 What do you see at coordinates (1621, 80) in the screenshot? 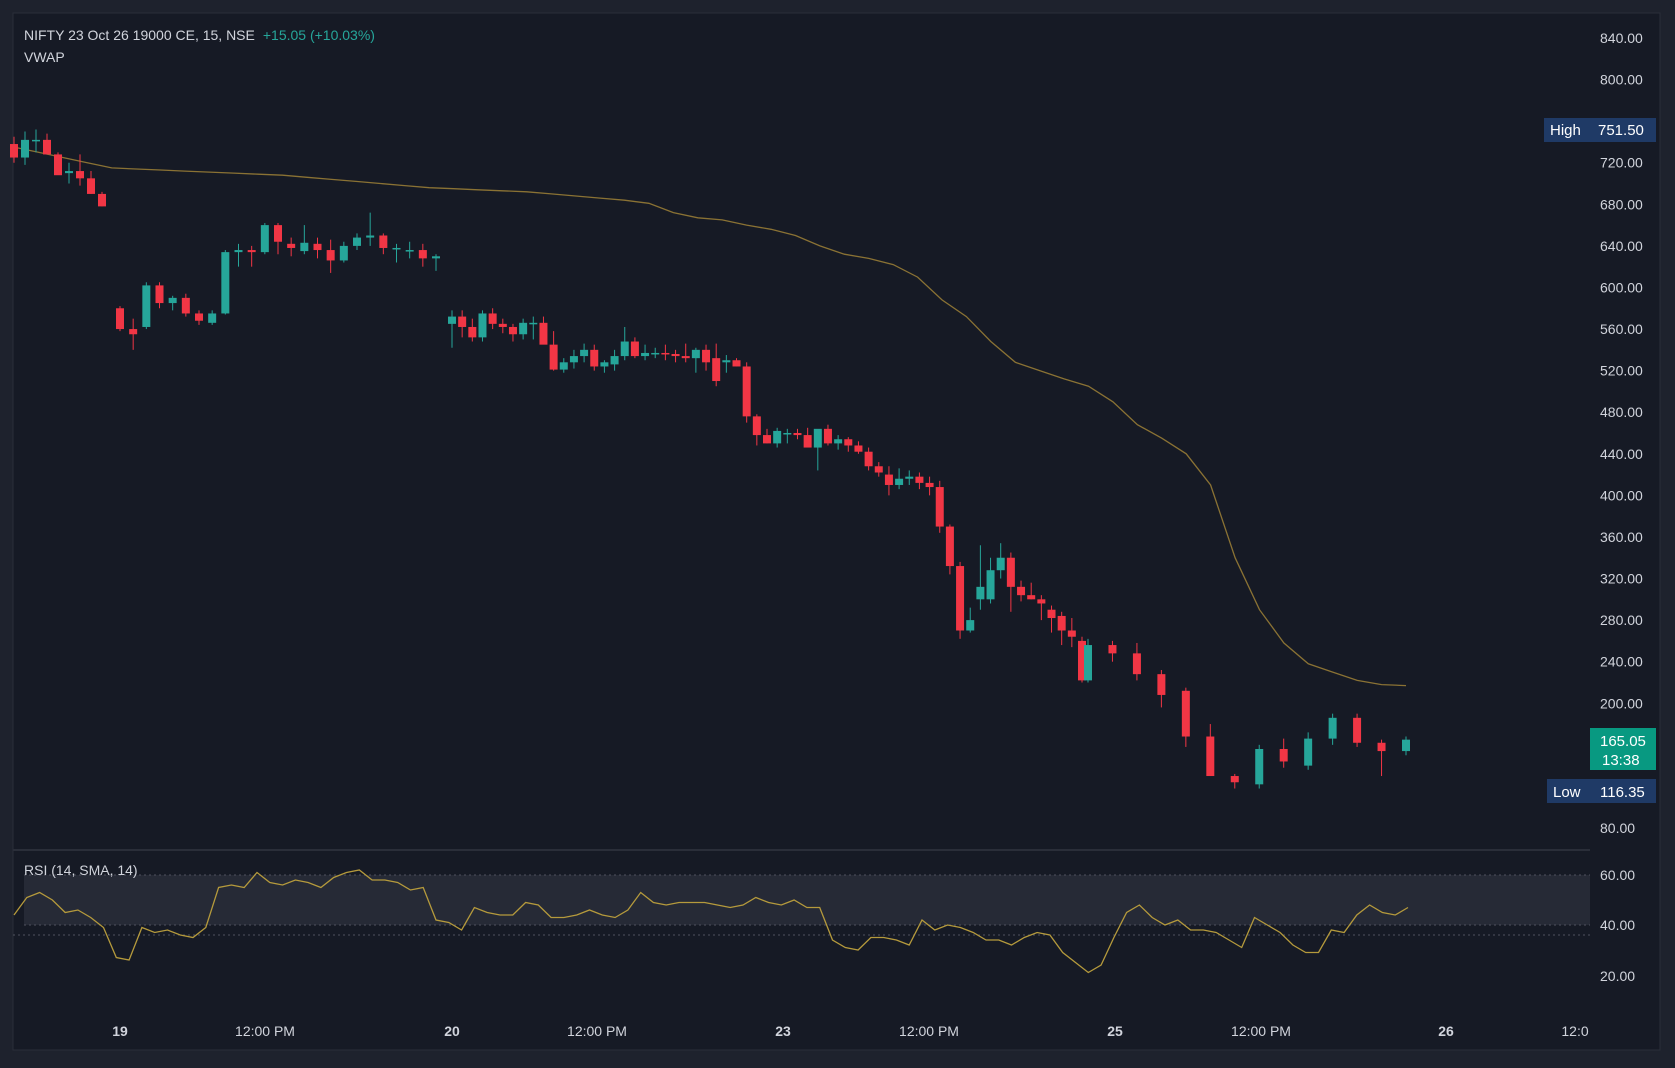
I see `price-tick-label: 800.00` at bounding box center [1621, 80].